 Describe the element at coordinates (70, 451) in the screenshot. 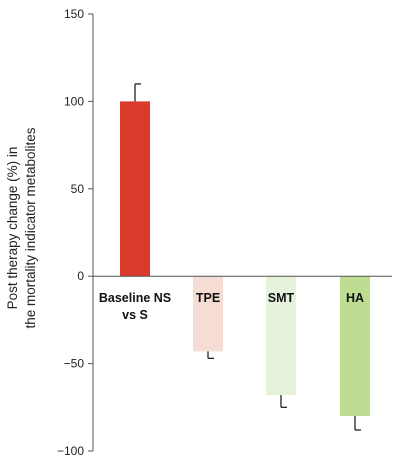

I see `y-tick-label: −100` at that location.